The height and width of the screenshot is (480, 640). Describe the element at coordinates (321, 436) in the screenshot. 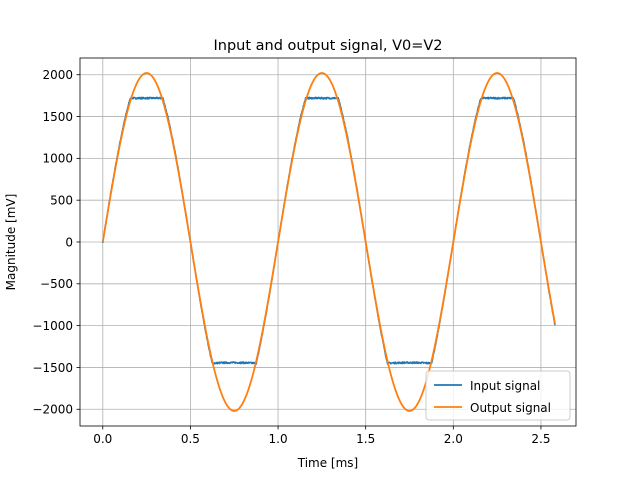

I see `x-axis: 0.0 0.5 1.0 1.5 2.0 2.5` at that location.